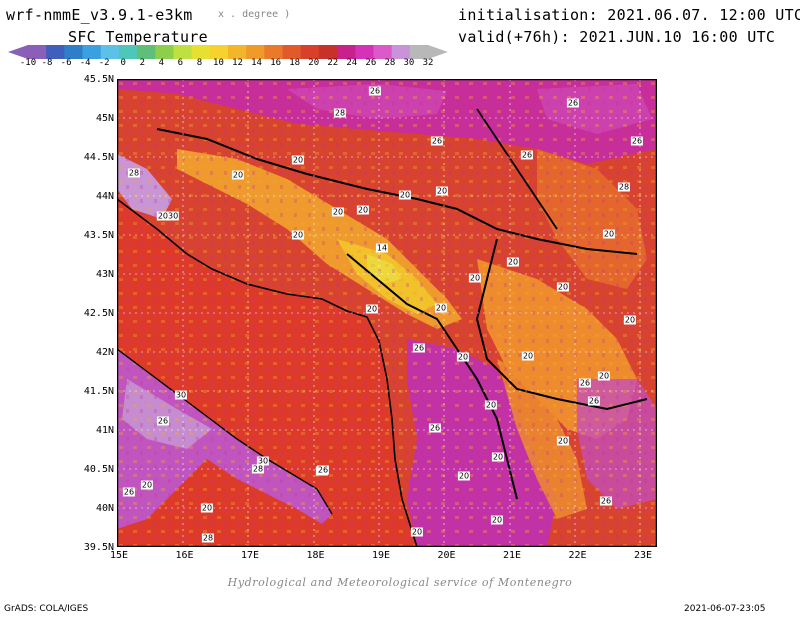  I want to click on latitude-label: 42.5N, so click(98, 313).